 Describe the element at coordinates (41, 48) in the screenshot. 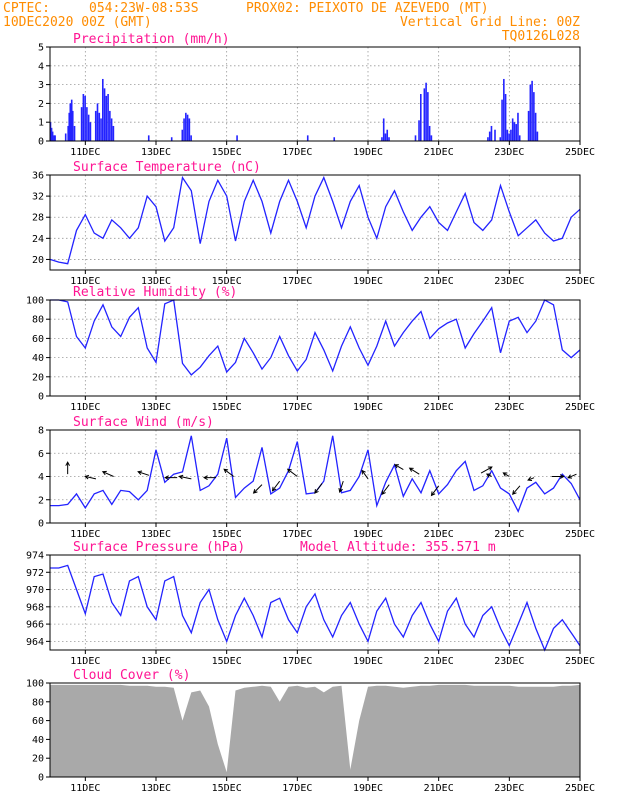

I see `precip-ytick-label: 5` at that location.